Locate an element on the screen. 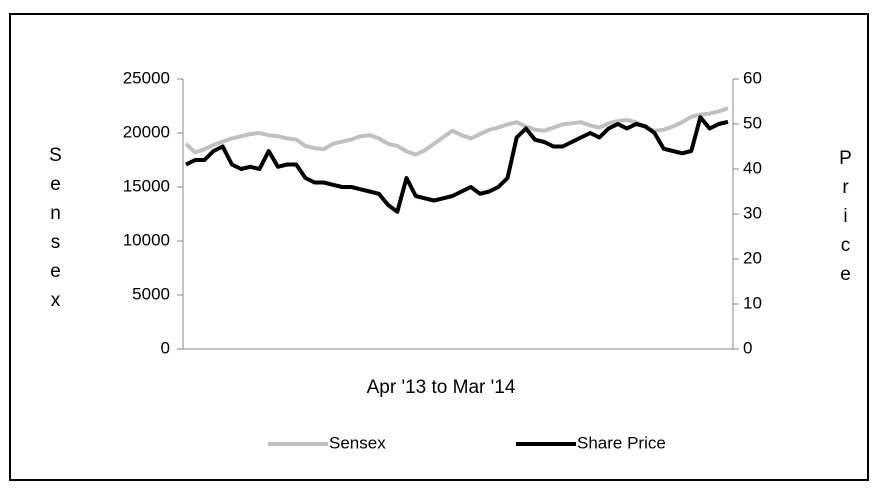 The width and height of the screenshot is (879, 493). y-tick-label: 20000 is located at coordinates (146, 131).